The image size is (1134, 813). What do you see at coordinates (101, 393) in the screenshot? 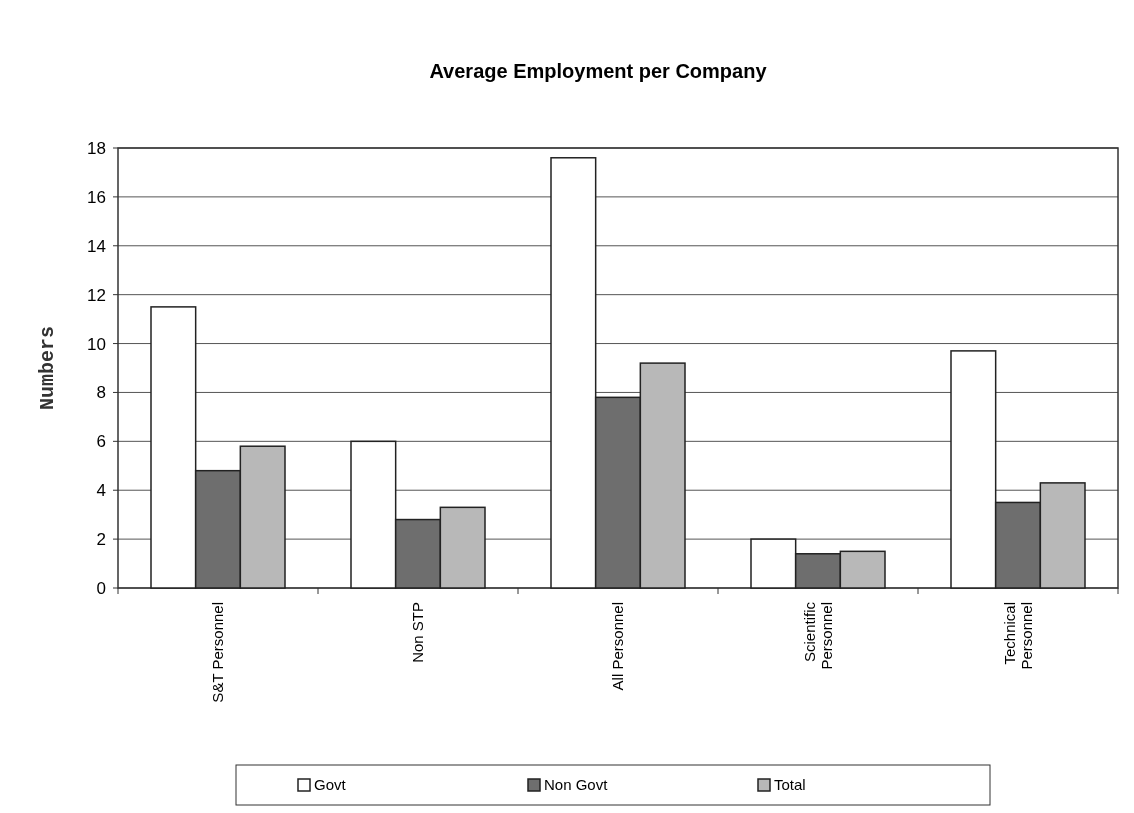
I see `y-tick-label: 8` at bounding box center [101, 393].